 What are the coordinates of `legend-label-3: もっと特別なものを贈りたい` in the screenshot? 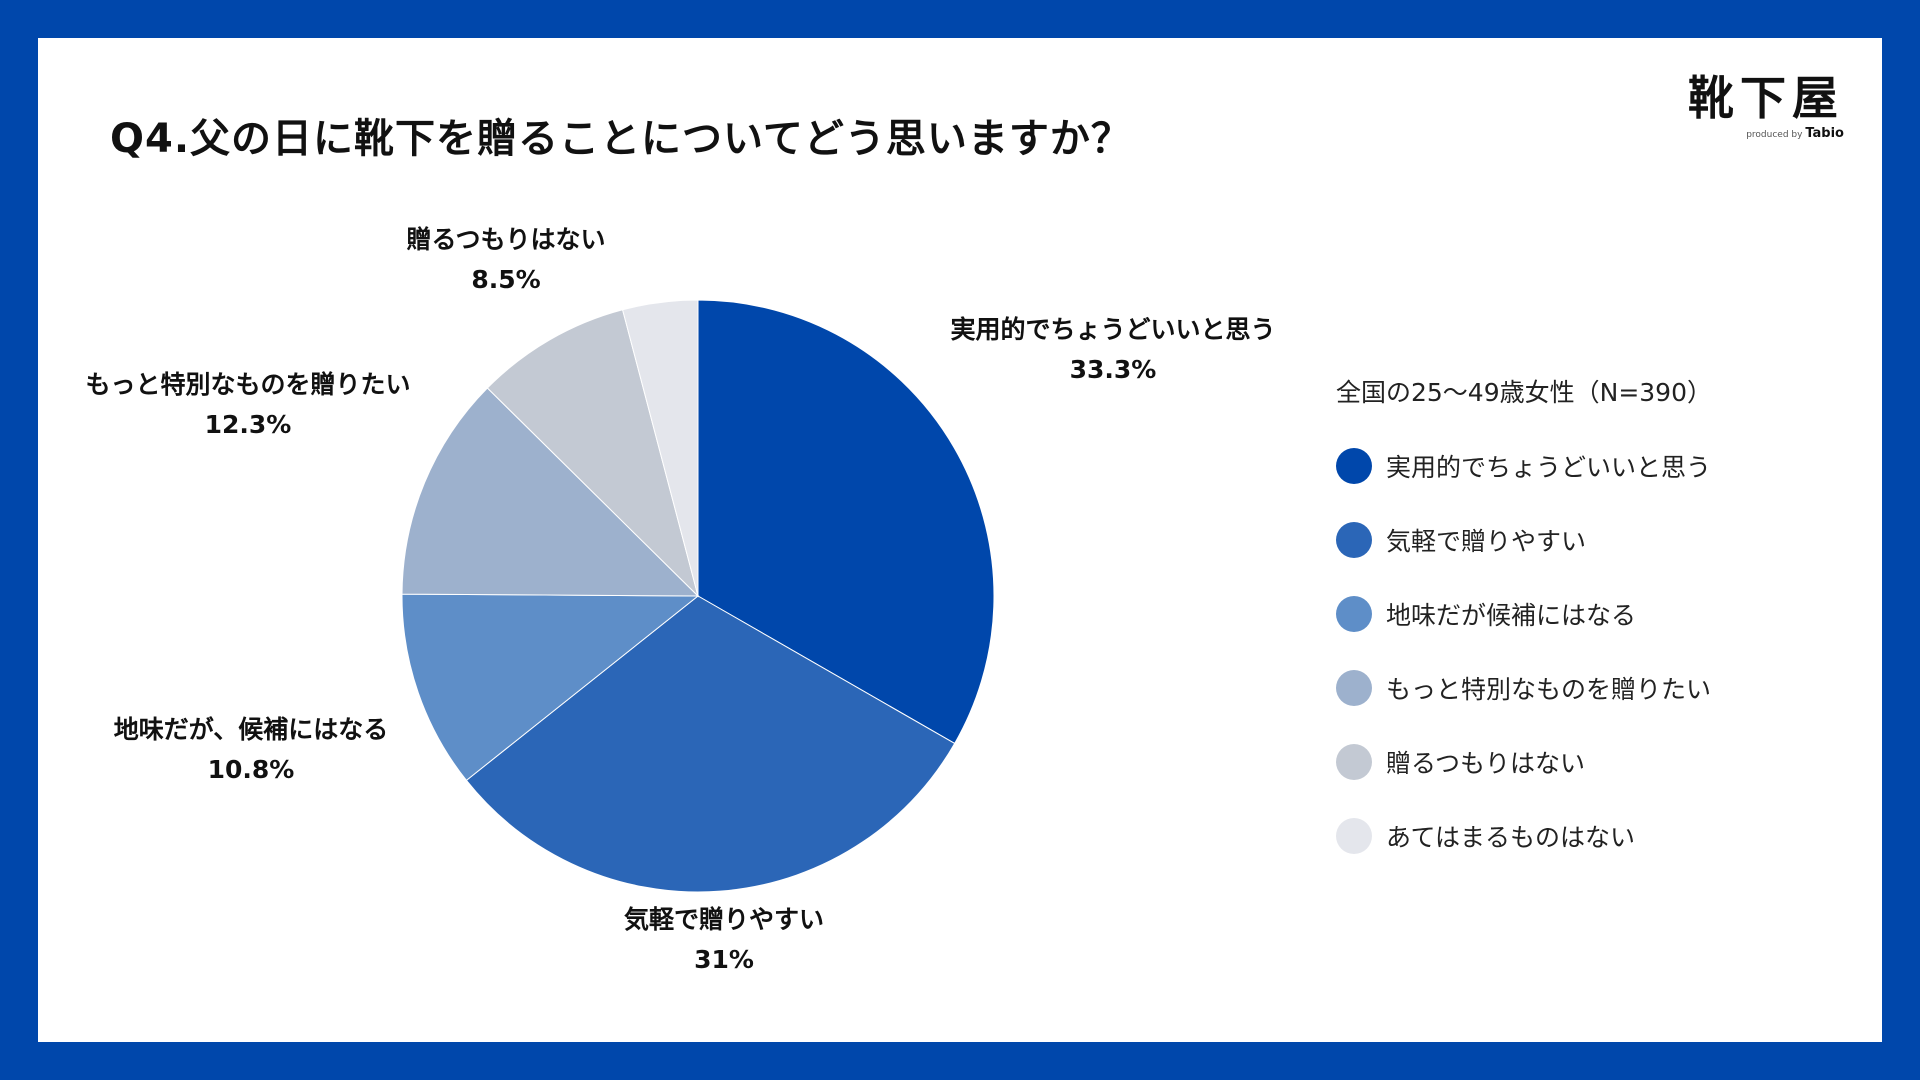 It's located at (1549, 689).